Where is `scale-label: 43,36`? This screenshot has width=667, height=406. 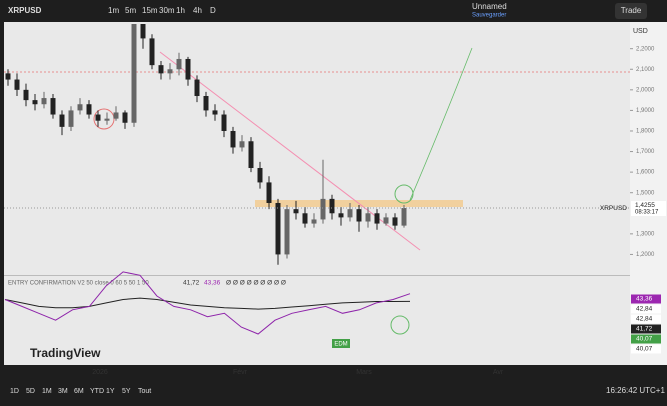
scale-label: 43,36 is located at coordinates (644, 299).